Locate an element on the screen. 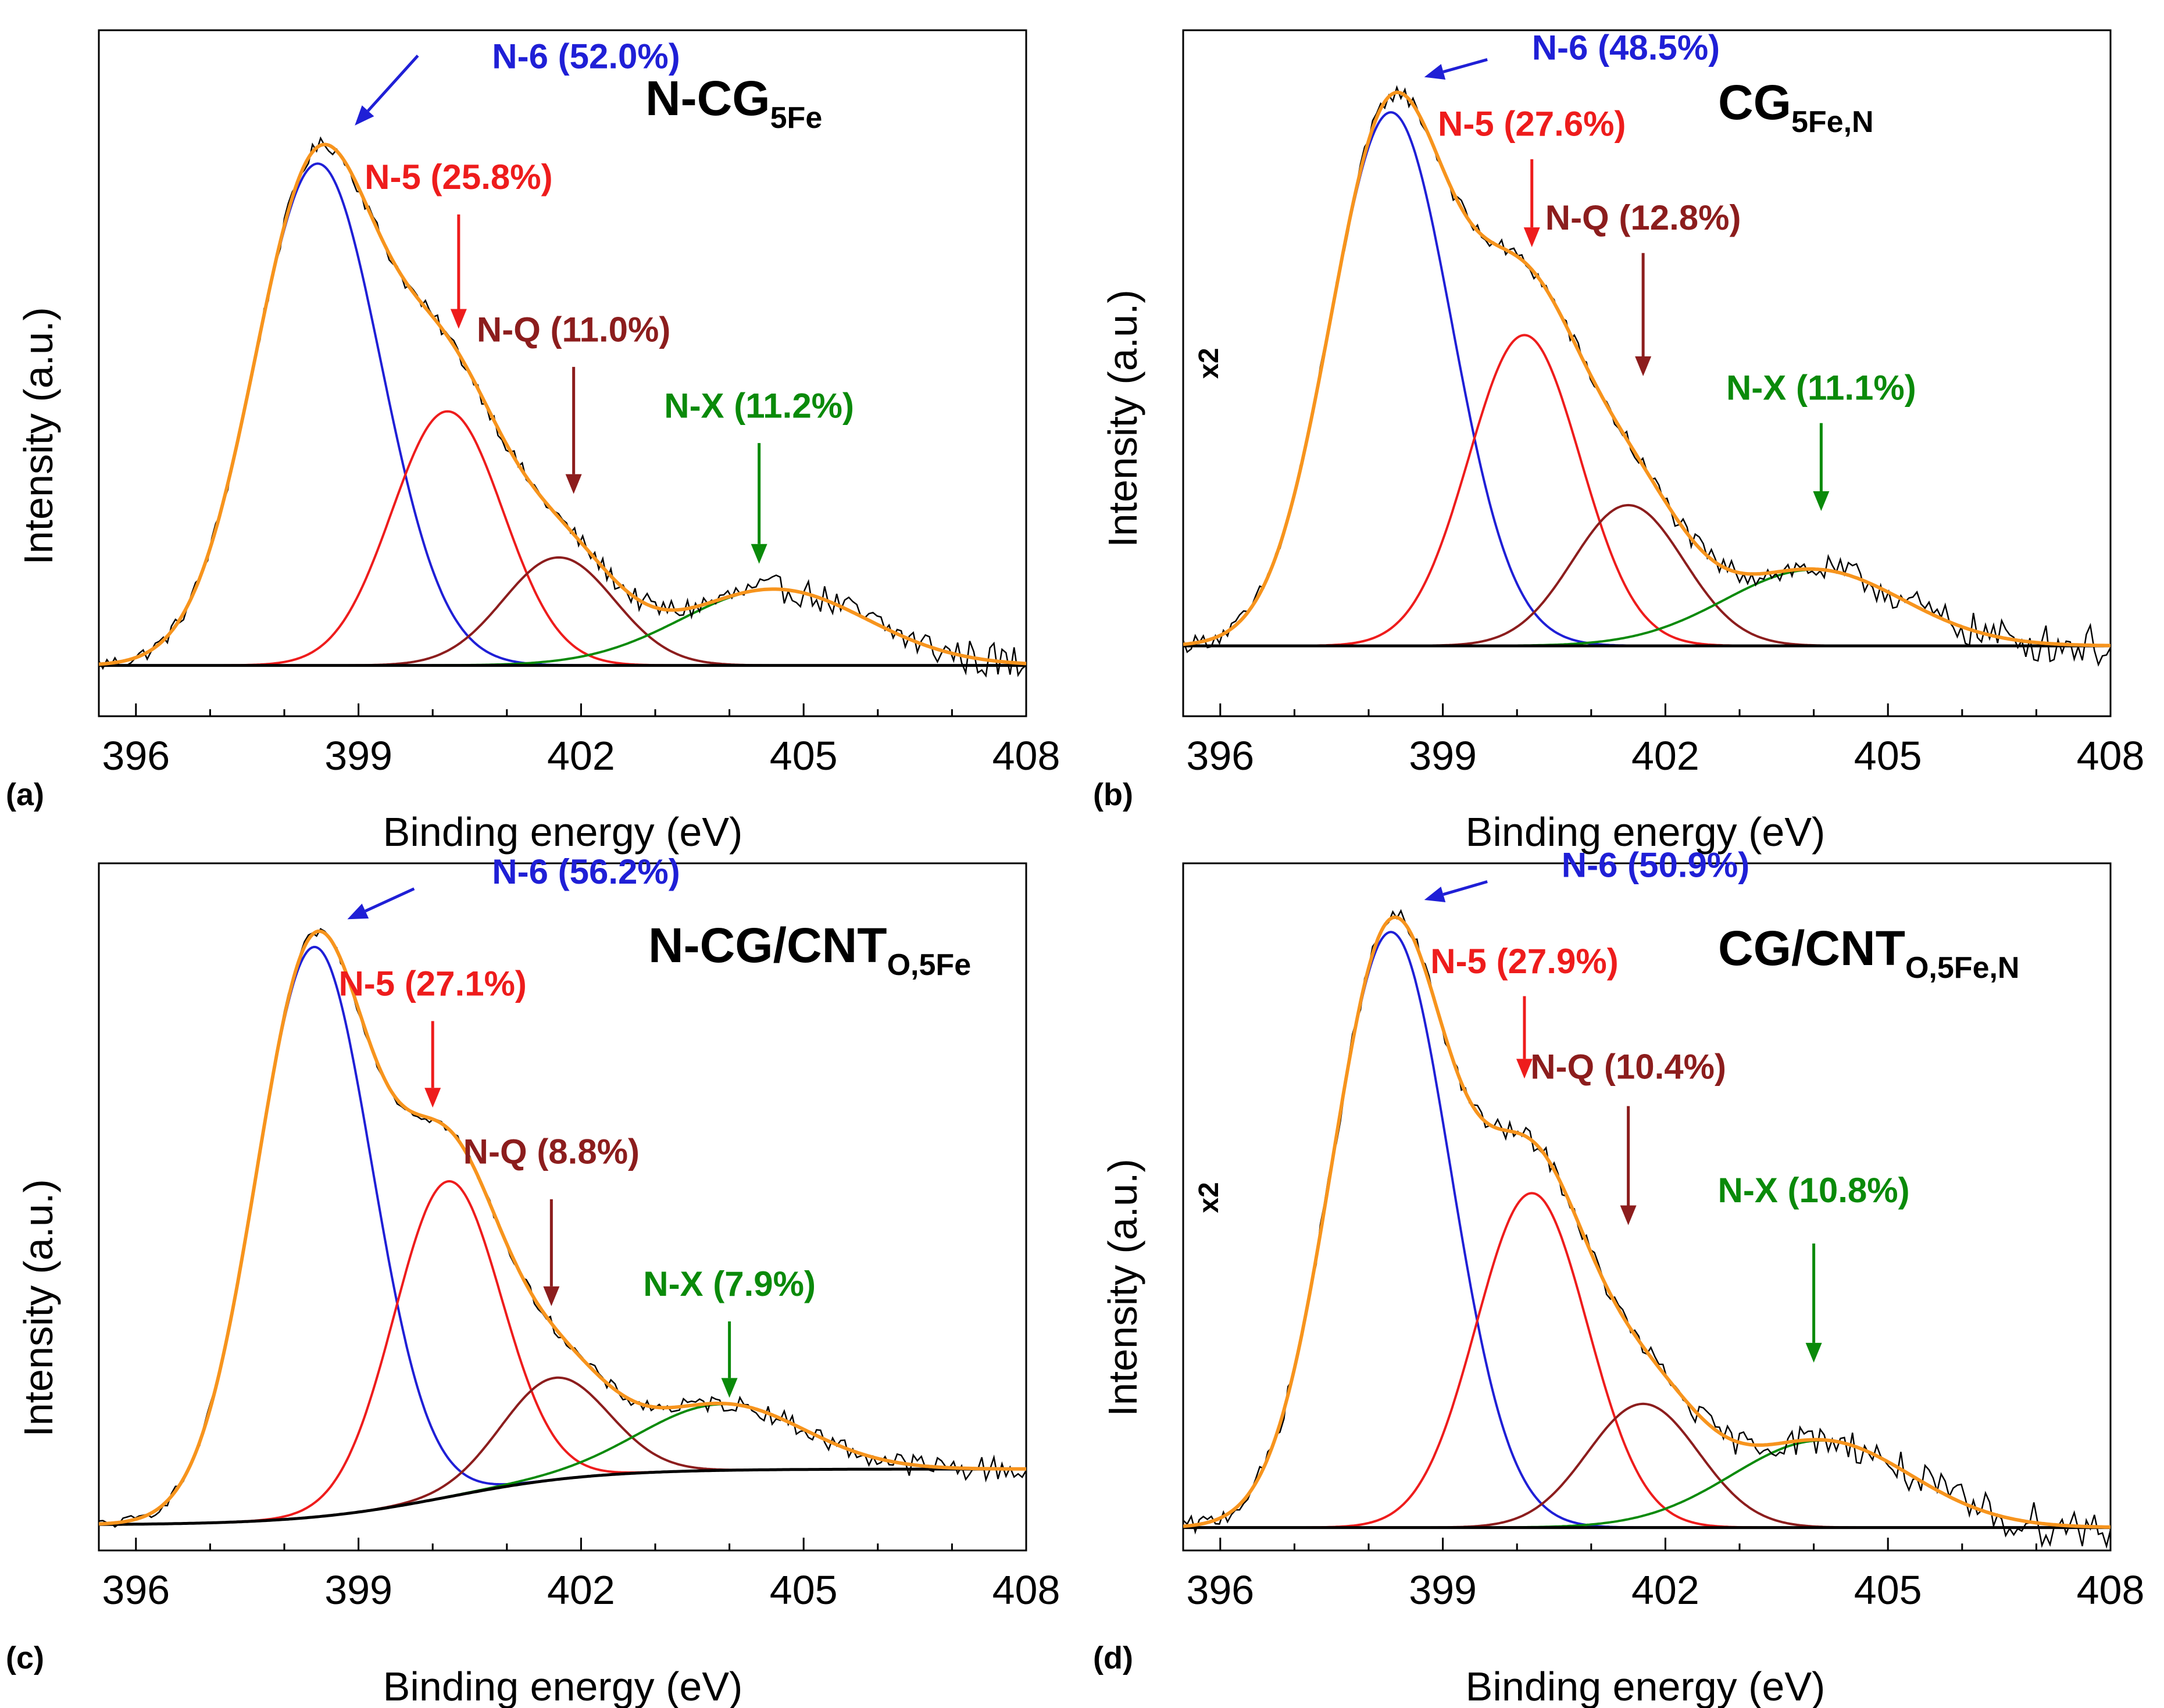 The height and width of the screenshot is (1708, 2164). panel-a-xlabel: Binding energy (eV) is located at coordinates (563, 832).